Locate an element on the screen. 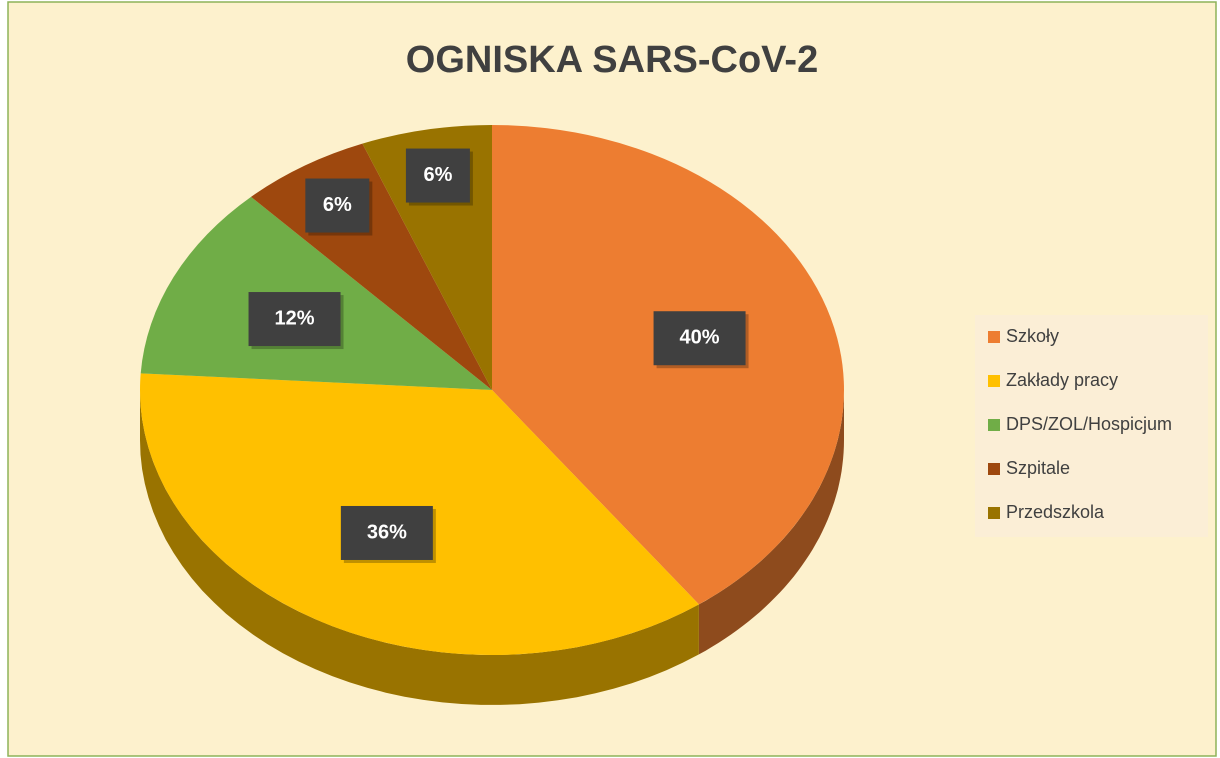 This screenshot has height=758, width=1220. legend-label: DPS/ZOL/Hospicjum is located at coordinates (1089, 424).